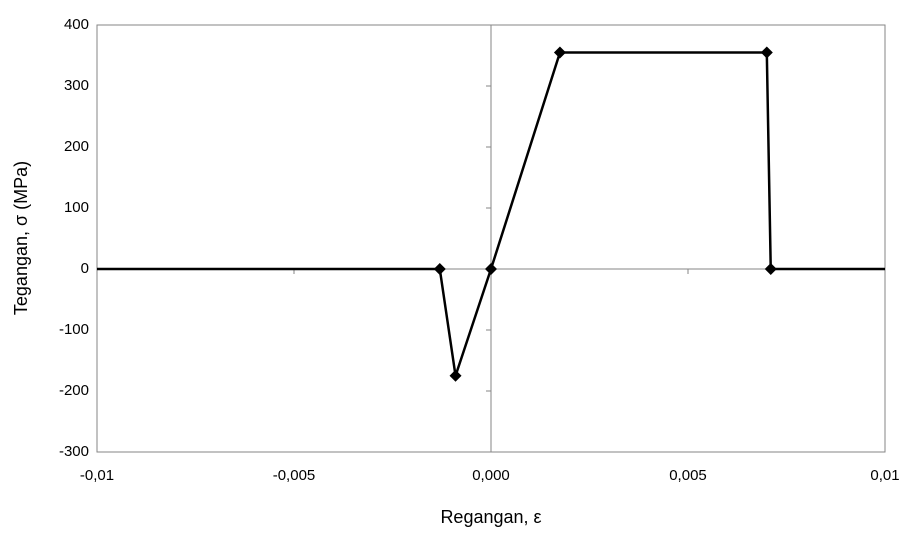  Describe the element at coordinates (21, 238) in the screenshot. I see `y-axis-title: Tegangan, σ (MPa)` at that location.